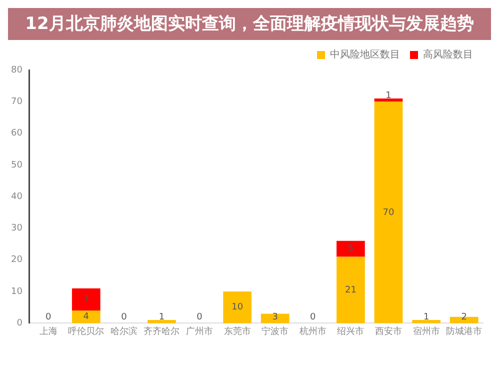  I want to click on data-label: 10, so click(238, 307).